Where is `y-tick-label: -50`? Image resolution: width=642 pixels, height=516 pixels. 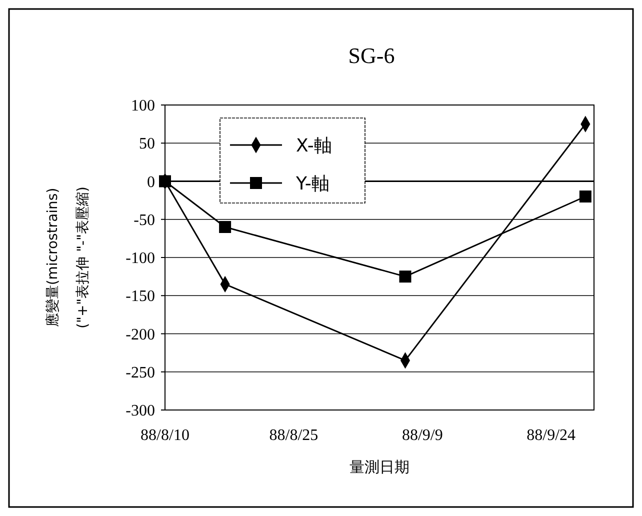
y-tick-label: -50 is located at coordinates (144, 220).